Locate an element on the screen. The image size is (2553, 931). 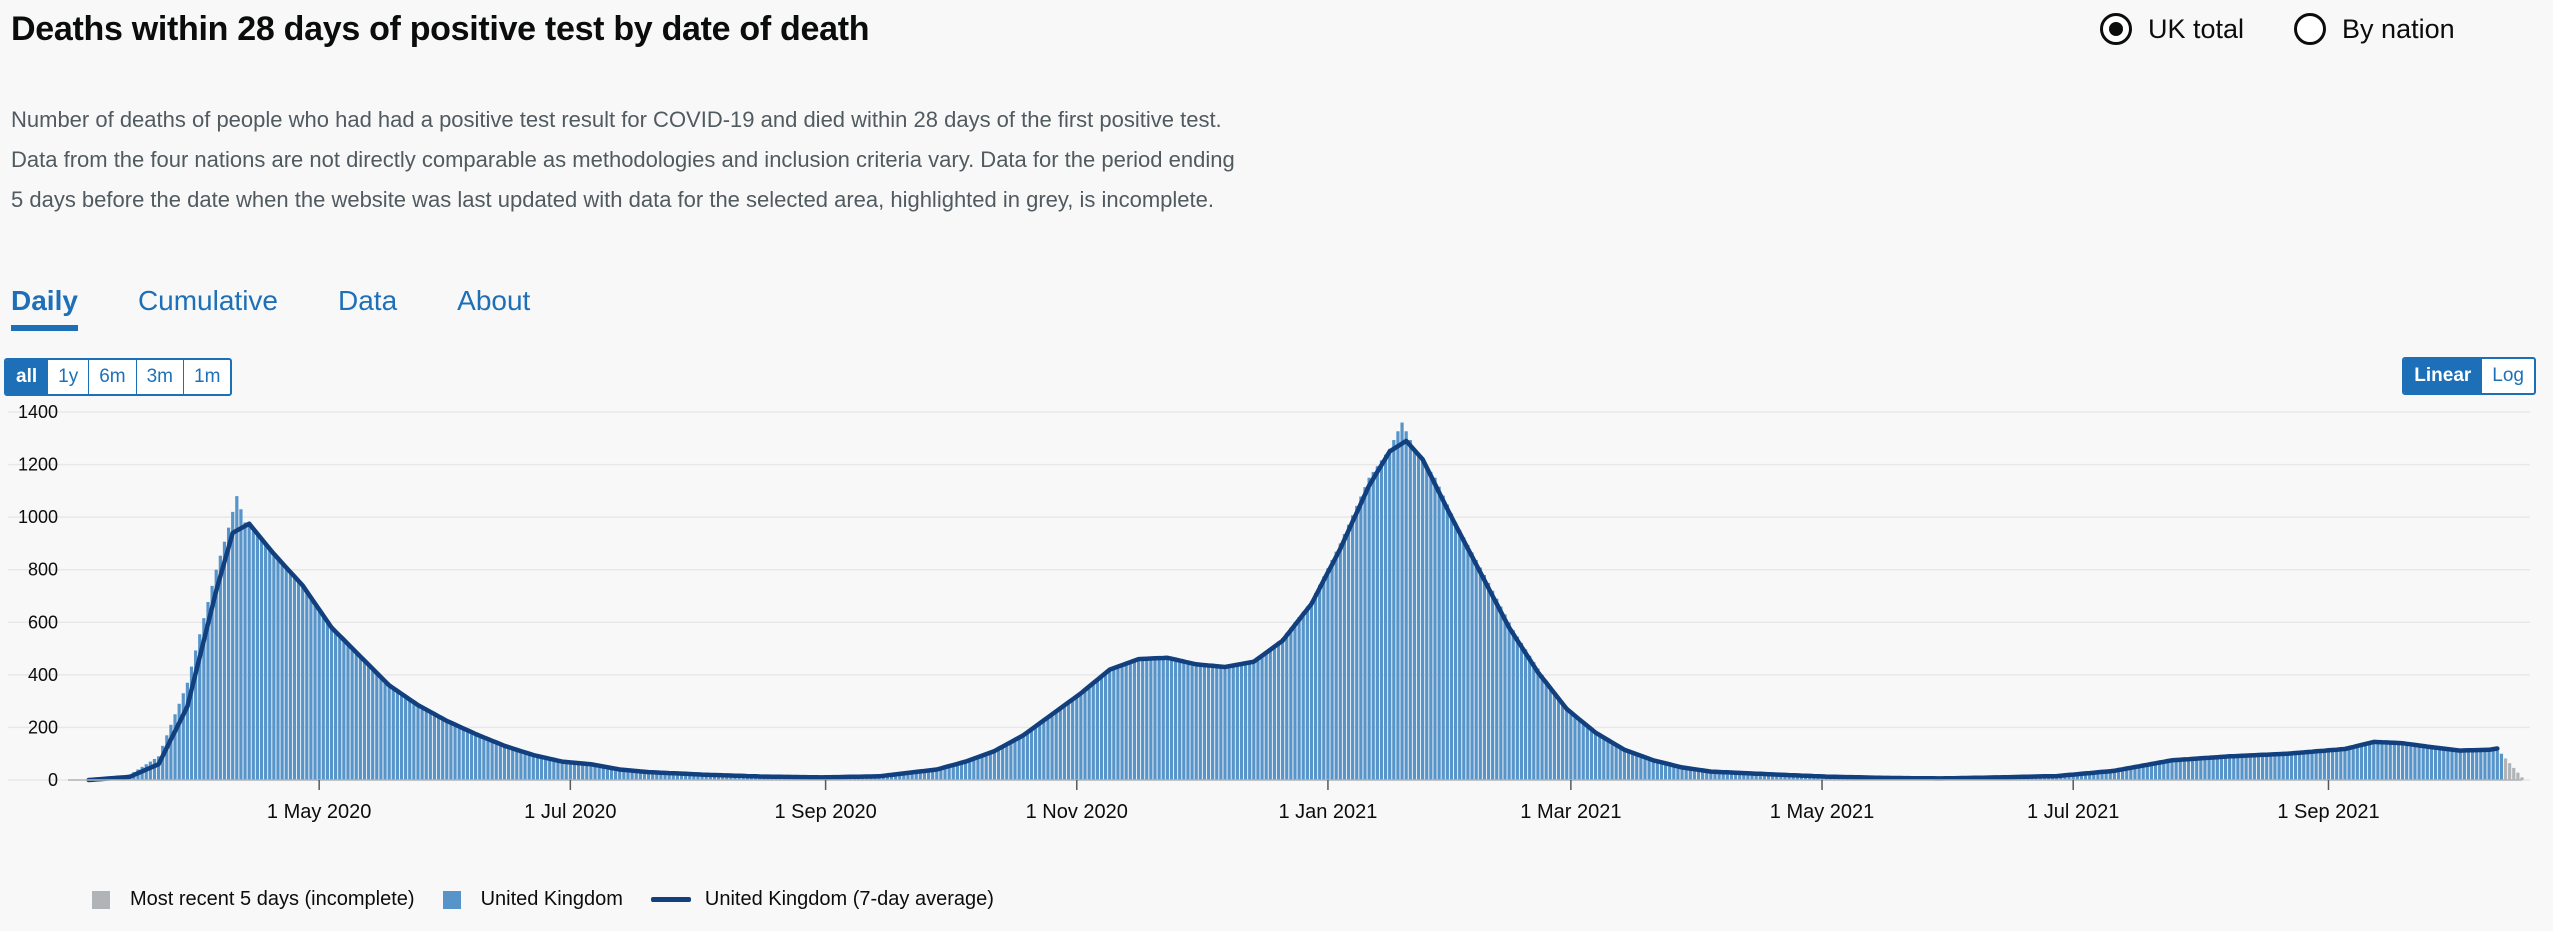
linear-scale-button: Linear is located at coordinates (2443, 376).